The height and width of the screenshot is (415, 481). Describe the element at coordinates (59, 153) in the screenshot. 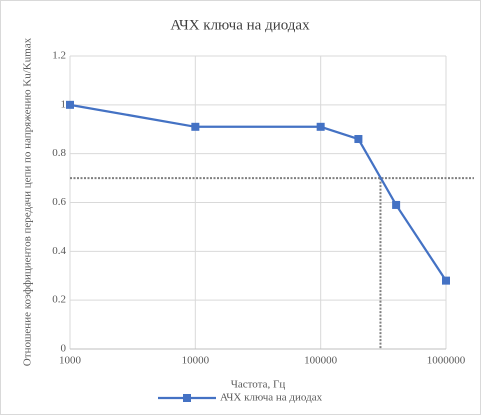

I see `y-tick-label: 0.8` at that location.